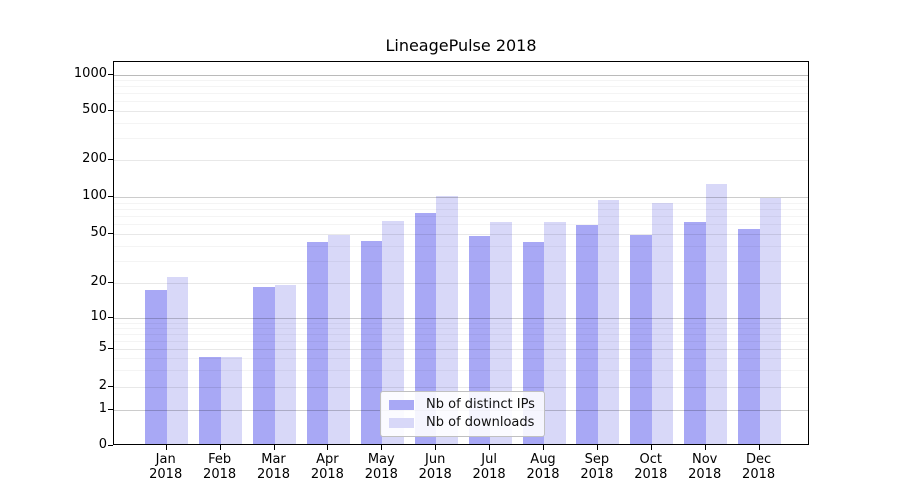 The width and height of the screenshot is (900, 500). I want to click on x-tick-label-jan: Jan 2018, so click(166, 467).